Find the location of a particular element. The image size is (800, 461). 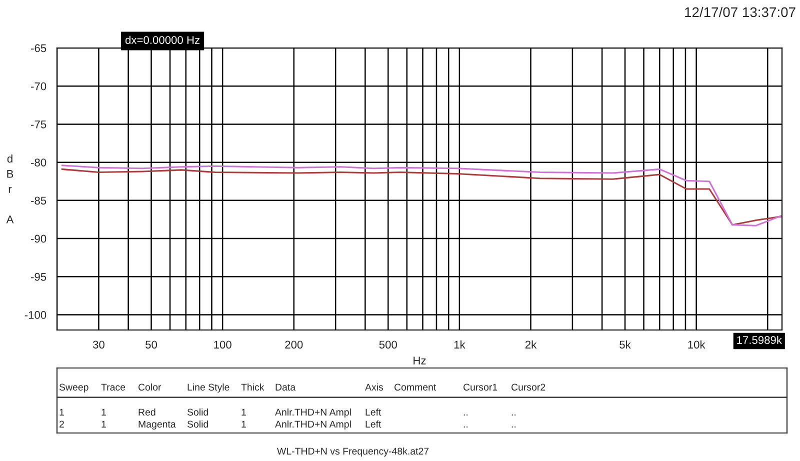

y-tick-label: -90 is located at coordinates (38, 238).